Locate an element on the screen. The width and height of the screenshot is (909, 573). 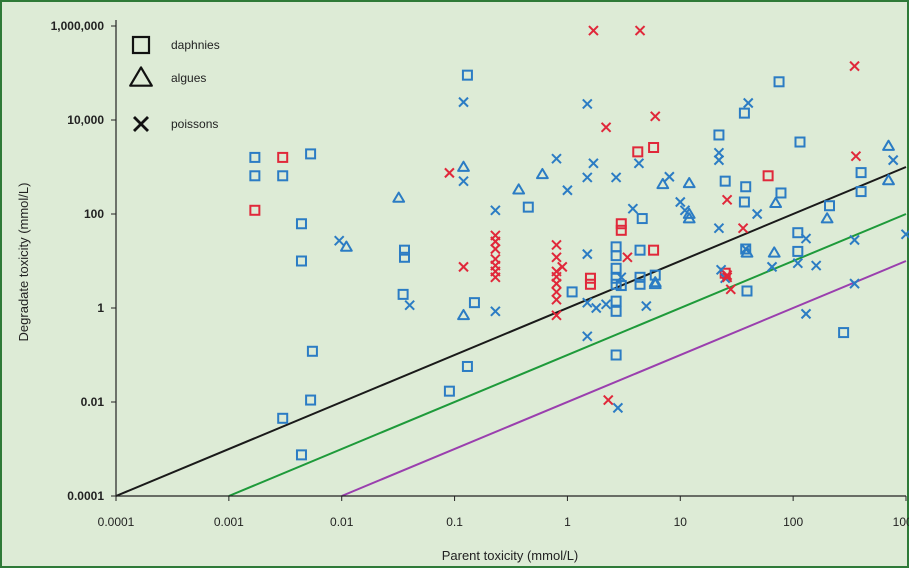
y-axis-label: Degradate toxicity (mmol/L) is located at coordinates (23, 262).